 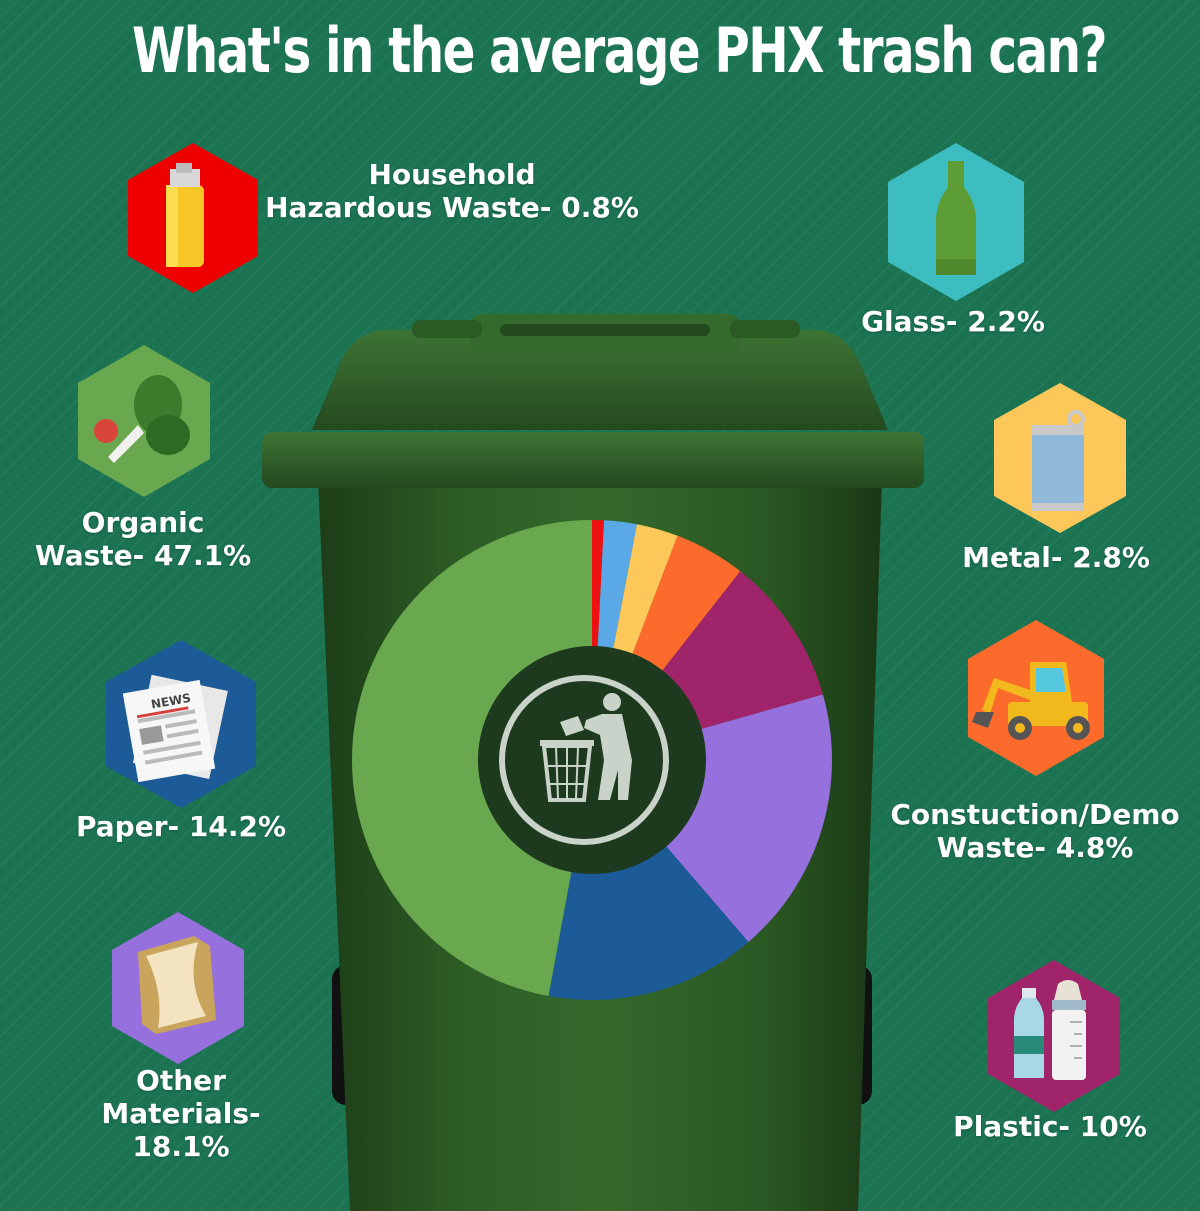 I want to click on bottle-icon, so click(x=956, y=222).